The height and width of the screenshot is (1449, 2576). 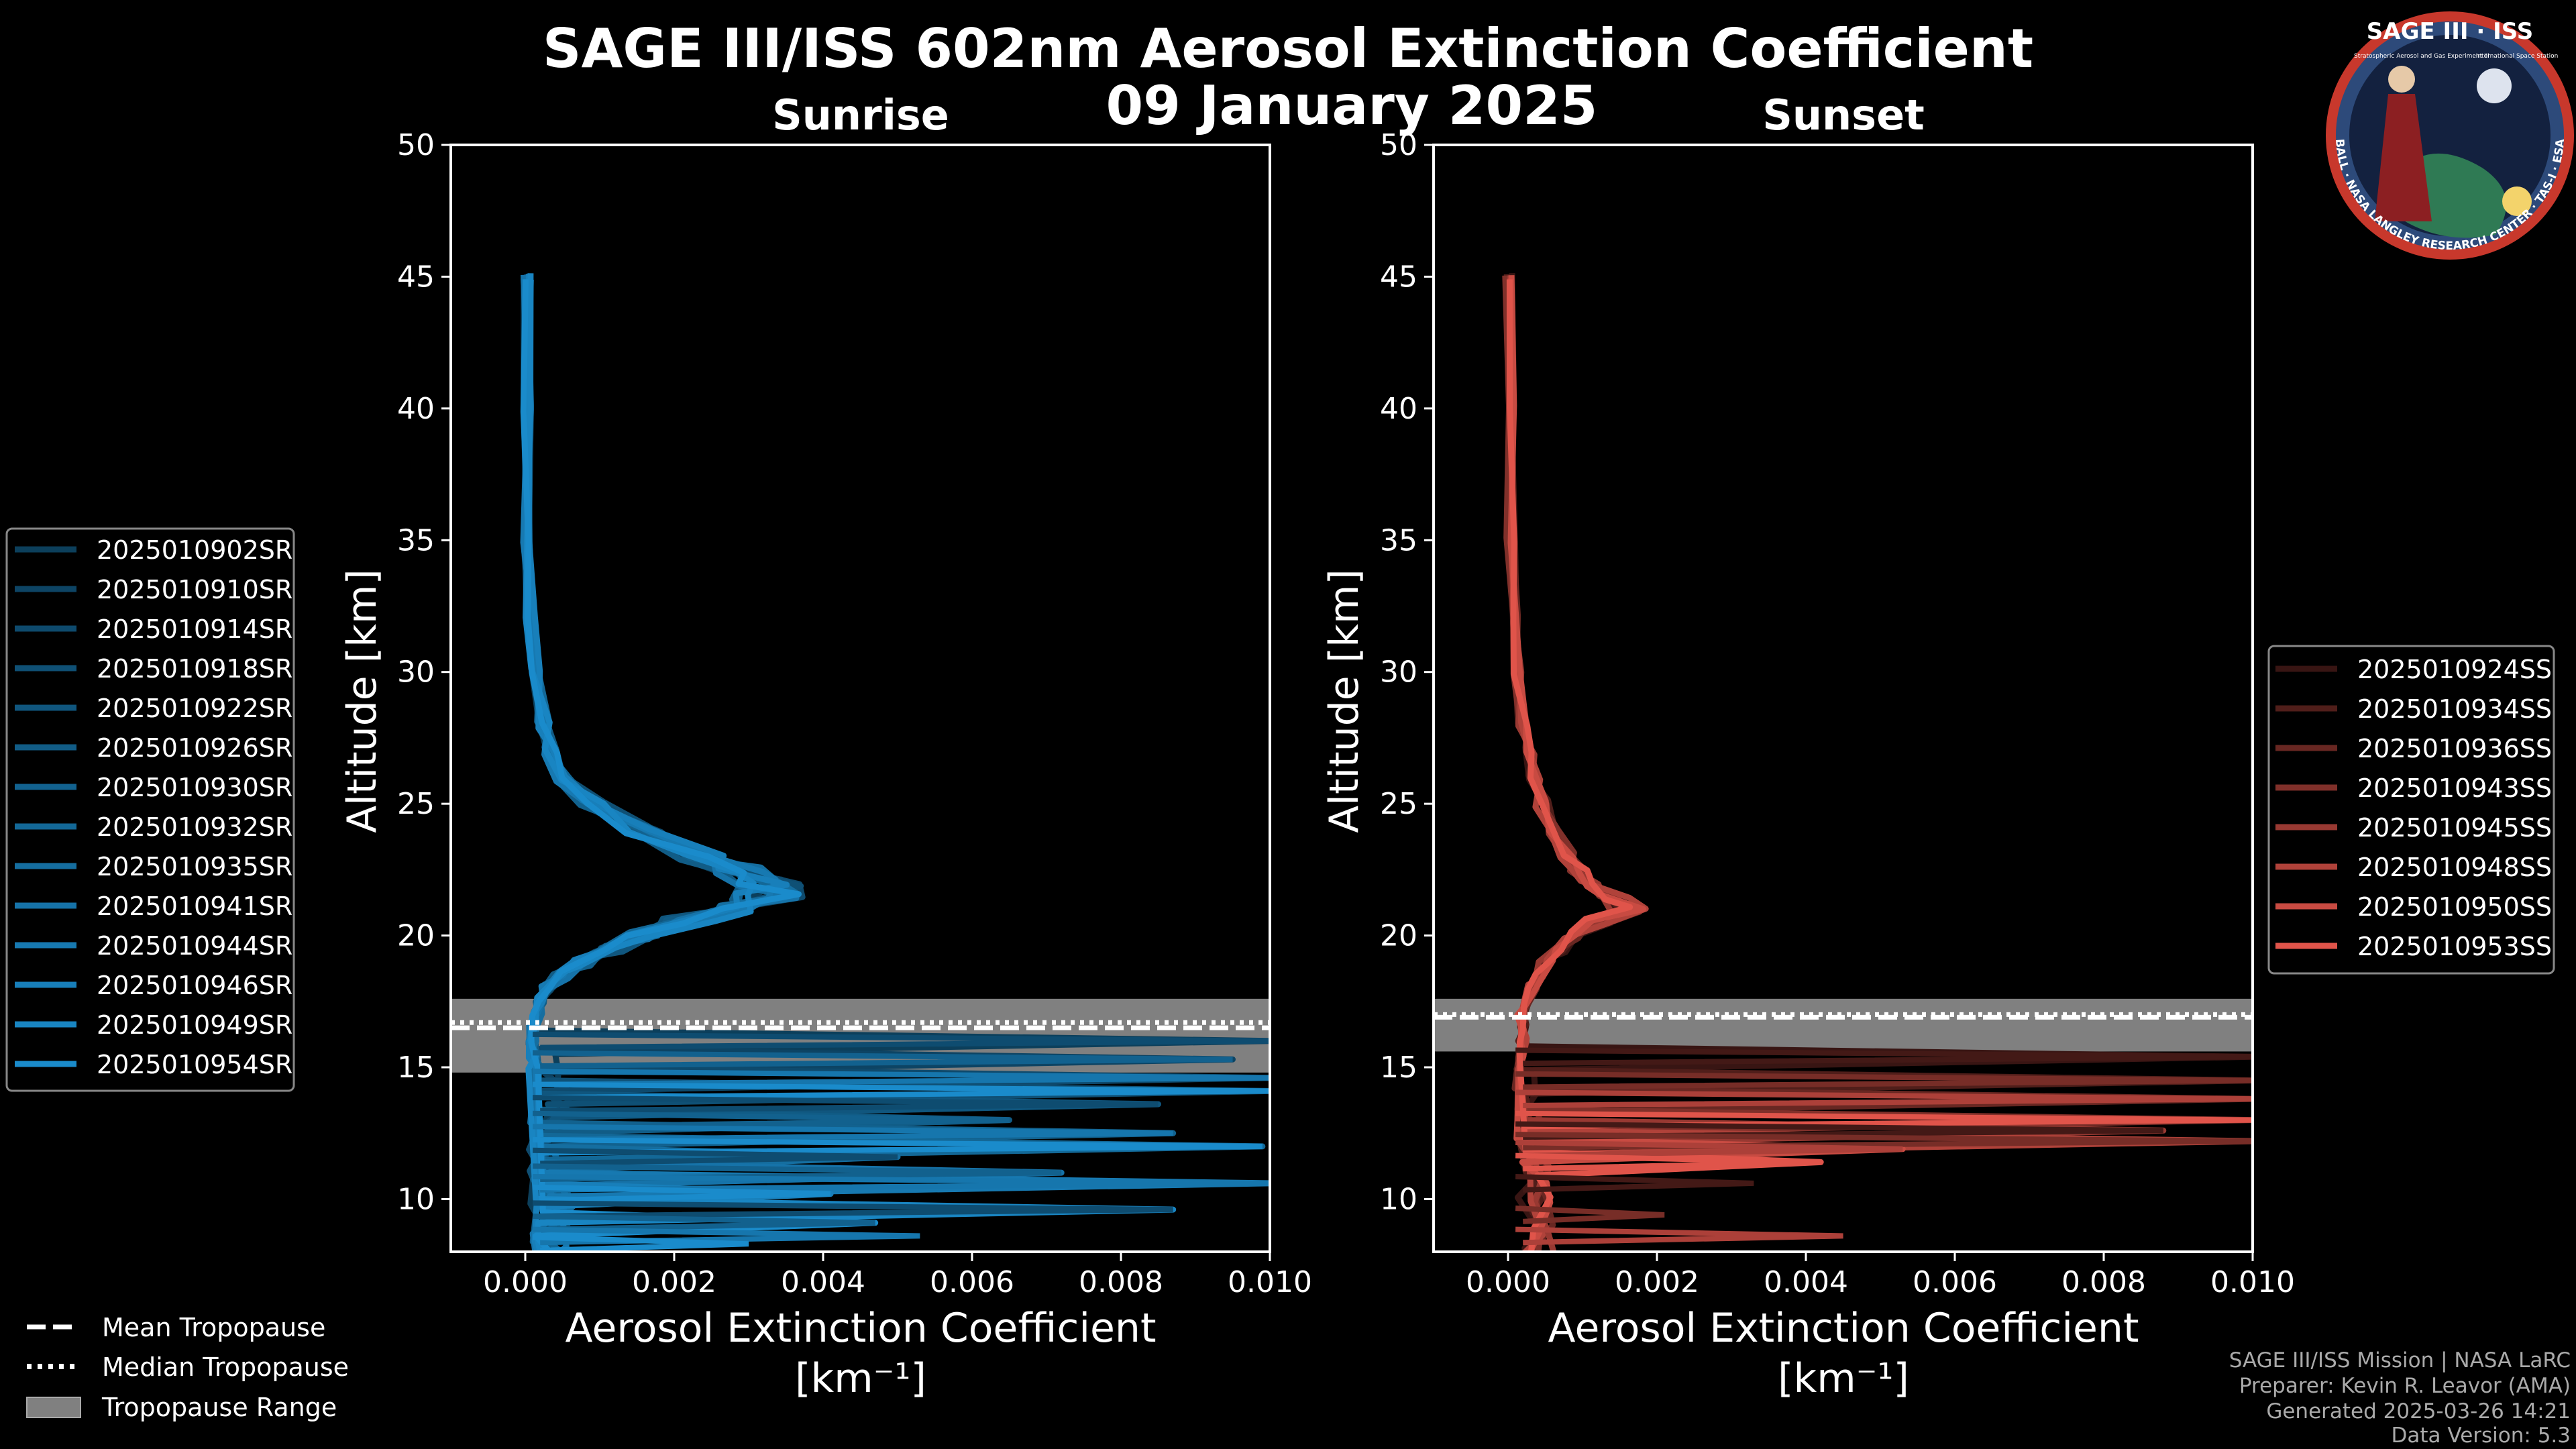 I want to click on tropopause-range-label: Tropopause Range, so click(x=219, y=1407).